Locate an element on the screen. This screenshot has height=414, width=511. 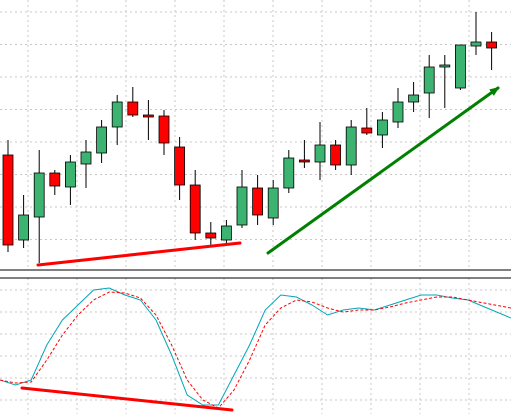
support-trendline is located at coordinates (139, 254).